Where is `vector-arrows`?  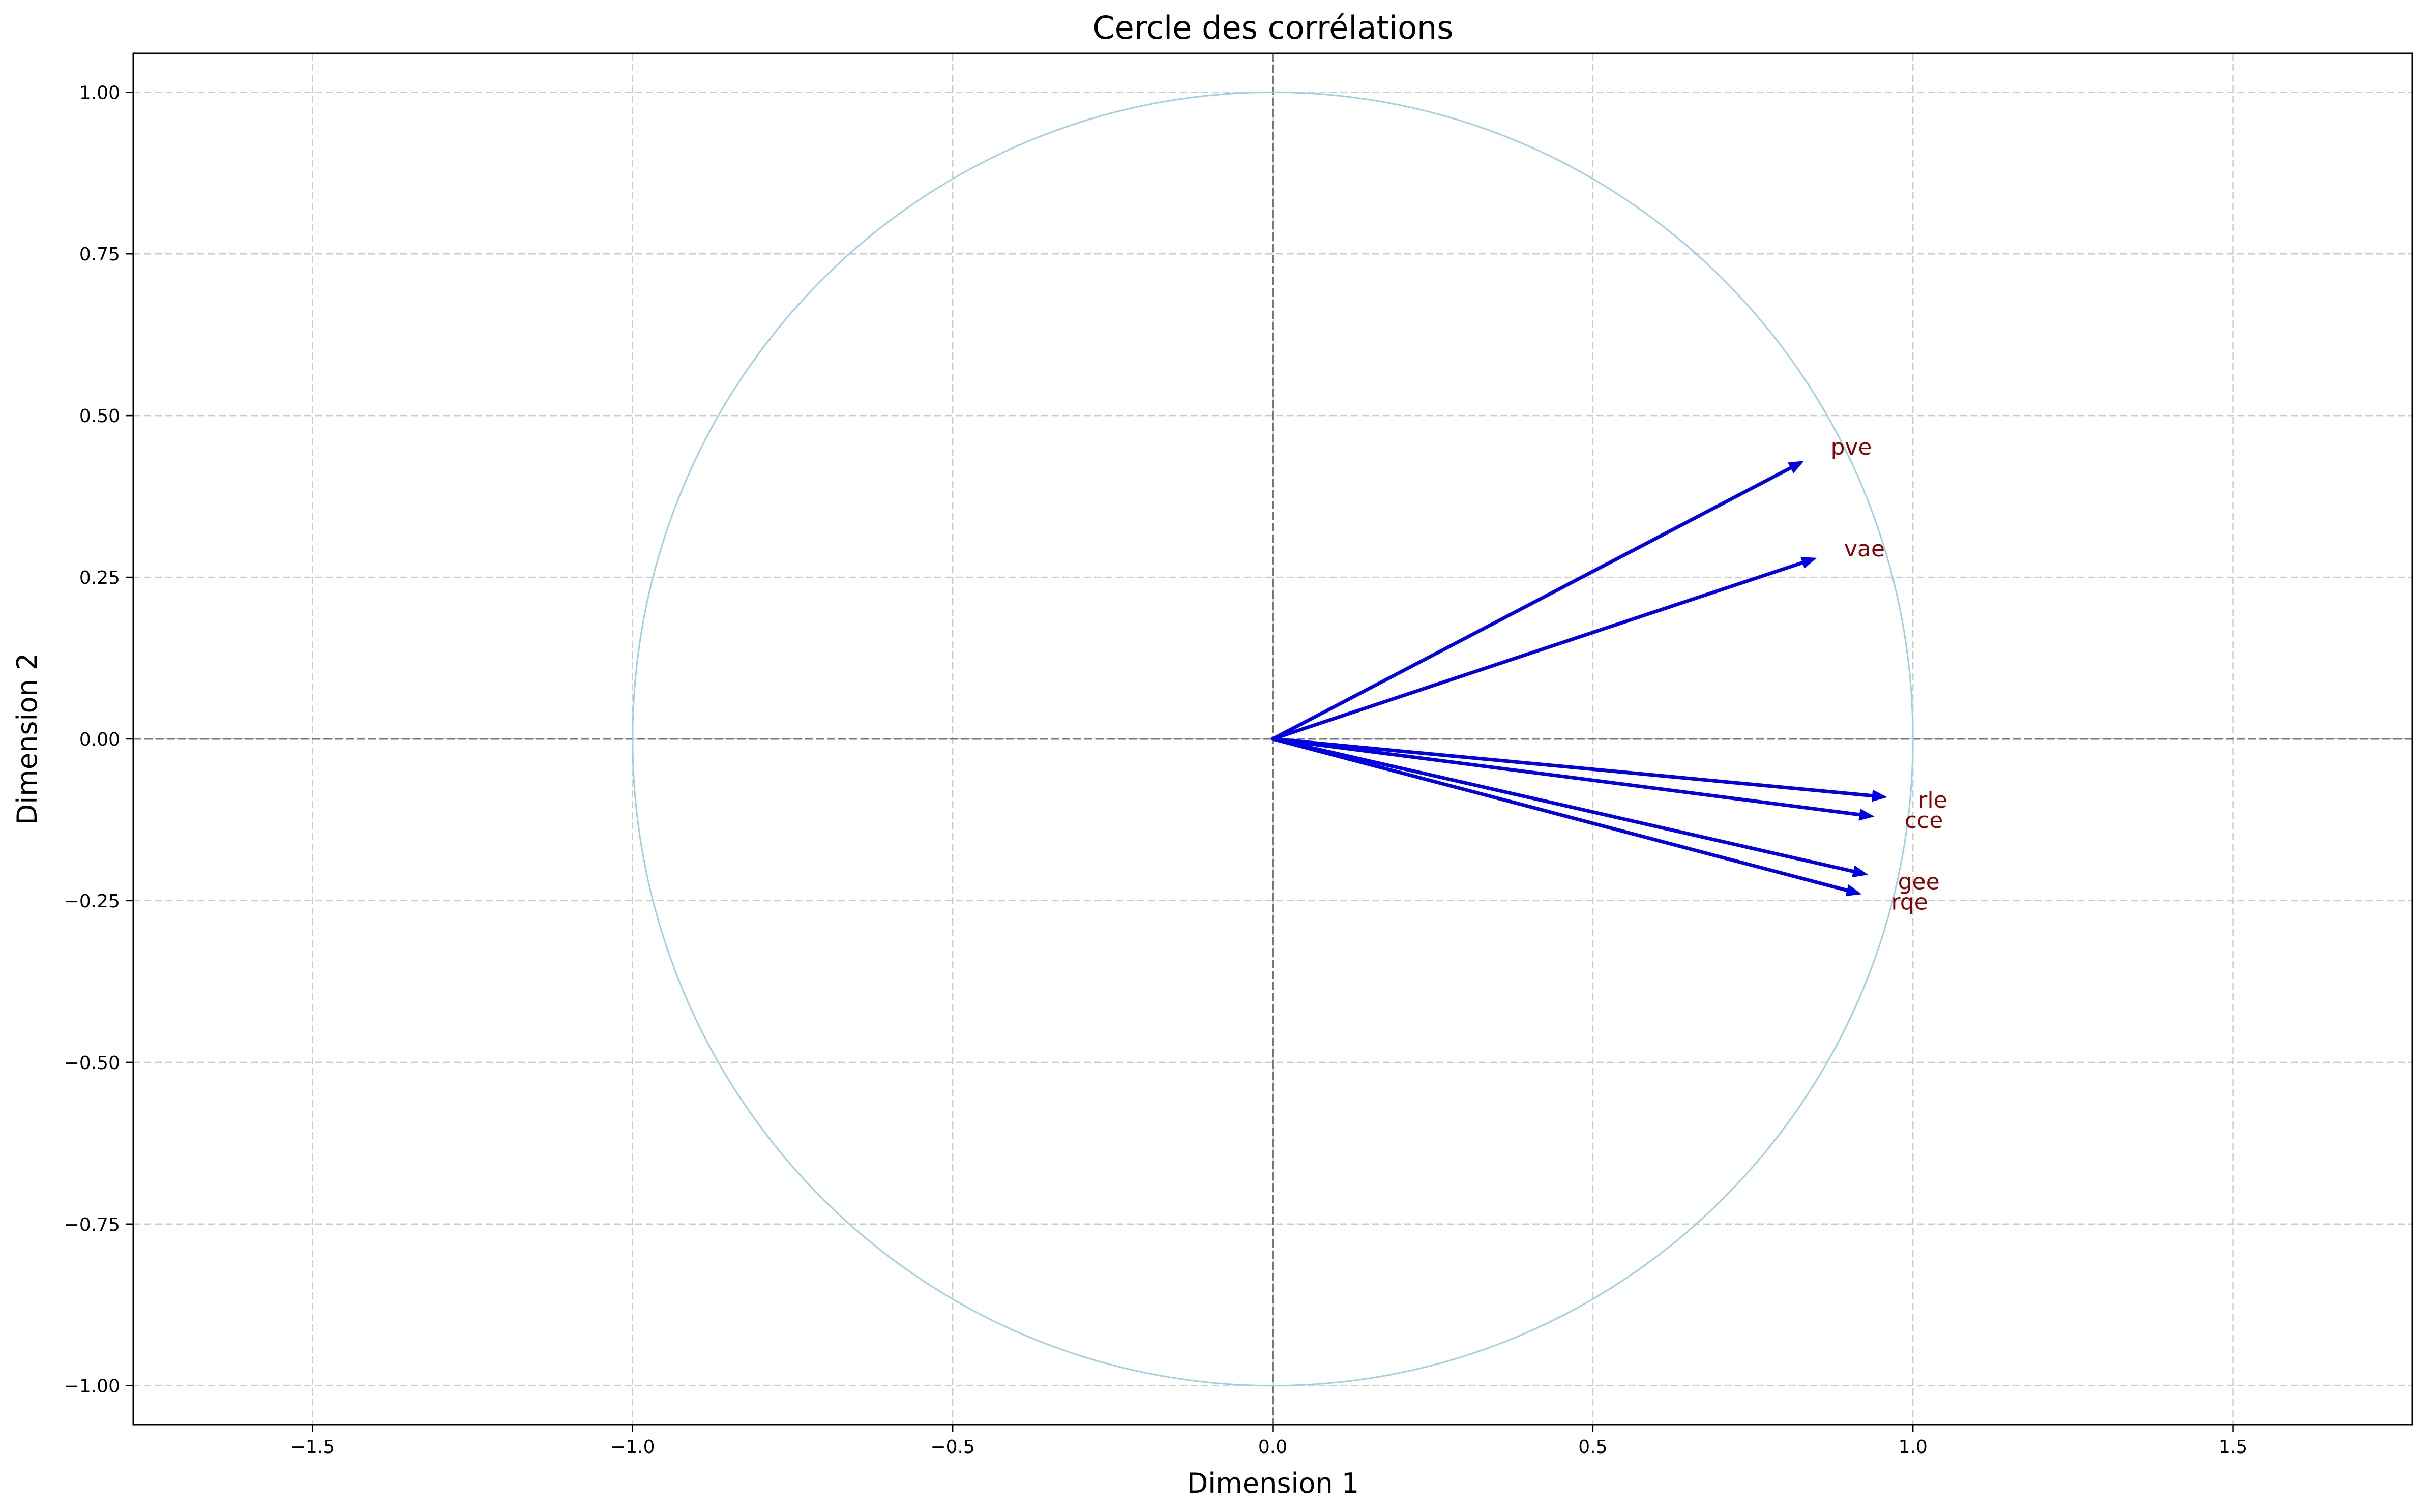
vector-arrows is located at coordinates (1579, 679).